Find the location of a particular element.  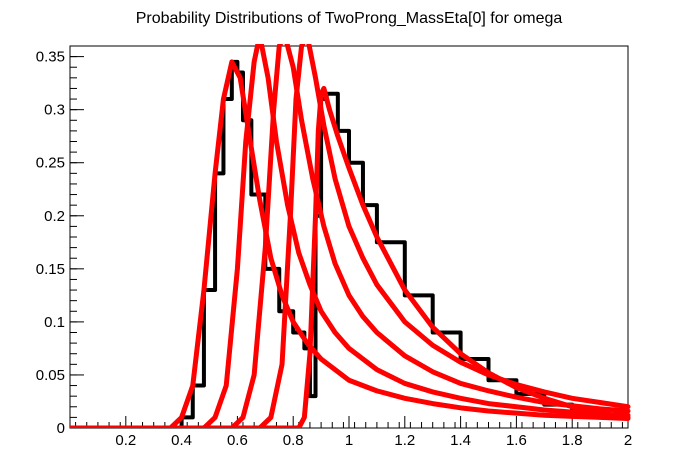

y-tick-label: 0.15 is located at coordinates (50, 269).